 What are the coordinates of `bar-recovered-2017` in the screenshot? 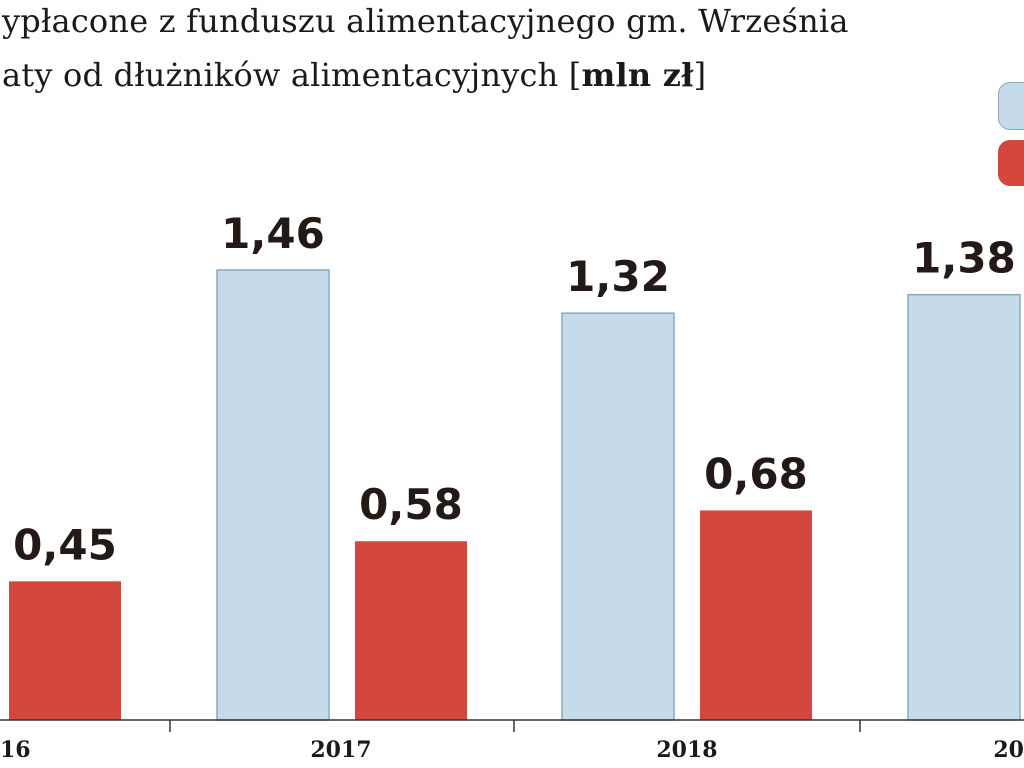 It's located at (411, 630).